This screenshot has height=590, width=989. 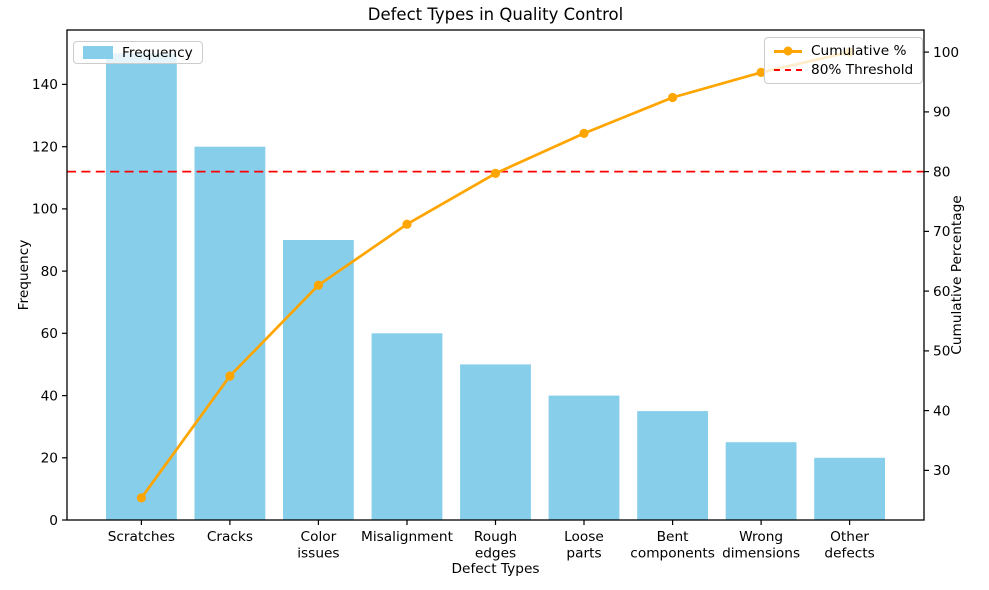 I want to click on right-tick-label: 40, so click(x=941, y=411).